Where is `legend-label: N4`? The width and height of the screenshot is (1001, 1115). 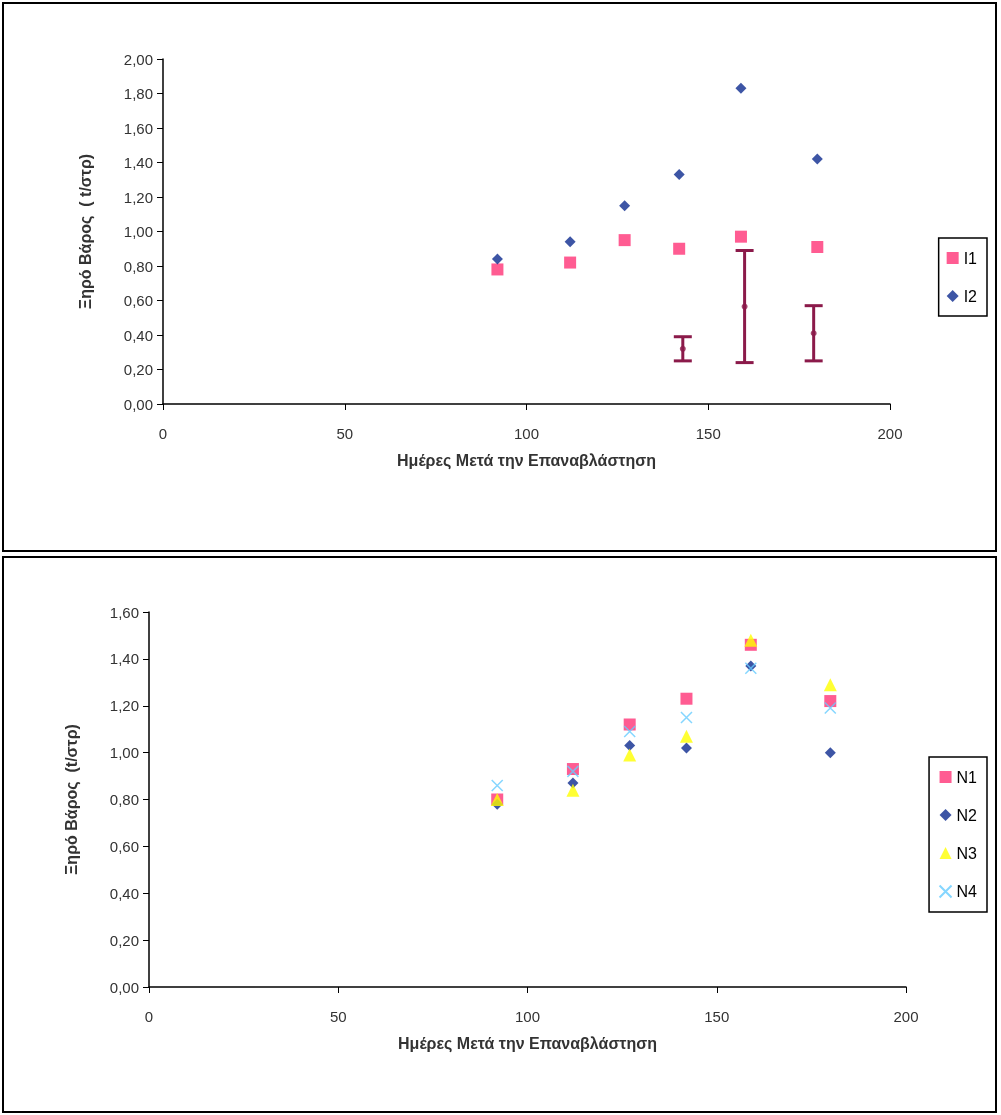 legend-label: N4 is located at coordinates (967, 891).